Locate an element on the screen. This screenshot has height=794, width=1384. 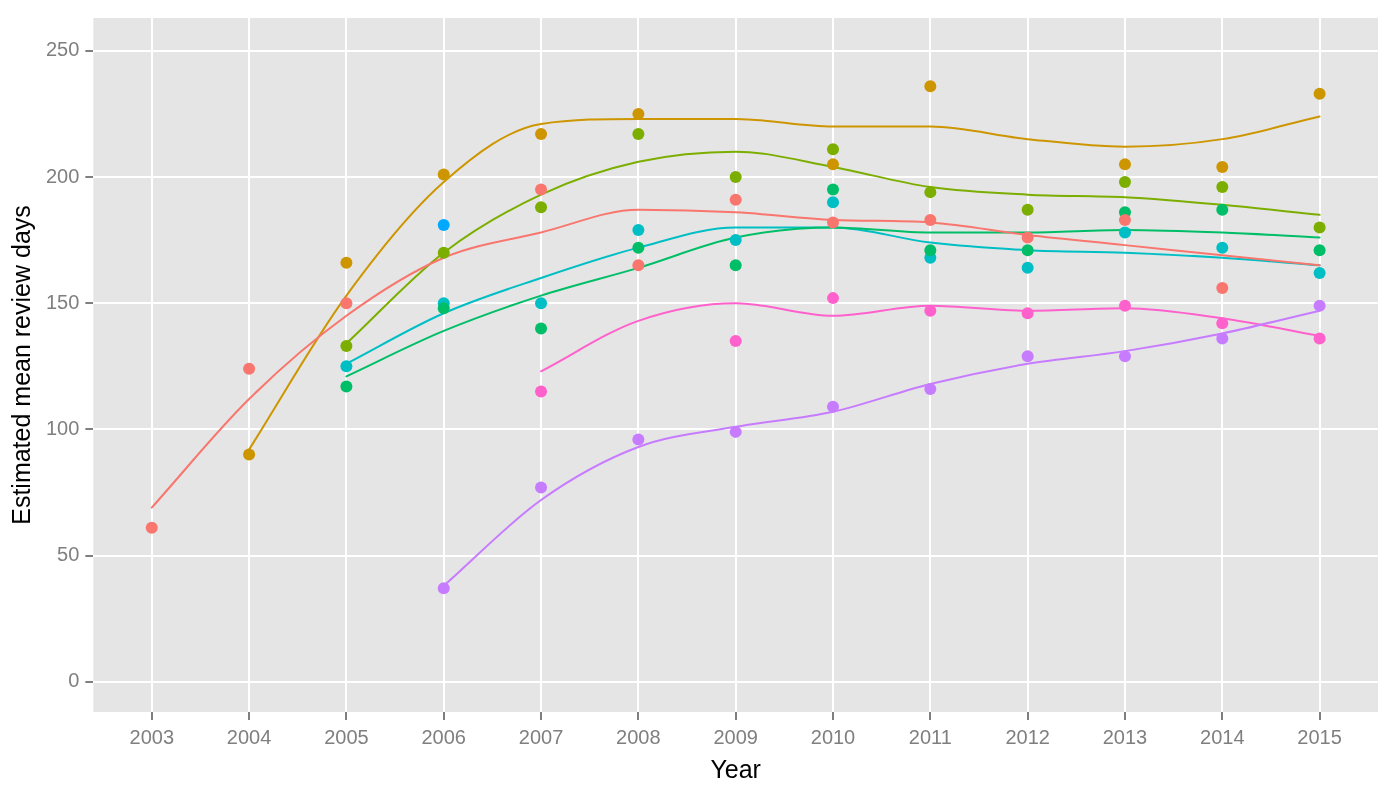
x-tick-label: 2005 is located at coordinates (346, 736).